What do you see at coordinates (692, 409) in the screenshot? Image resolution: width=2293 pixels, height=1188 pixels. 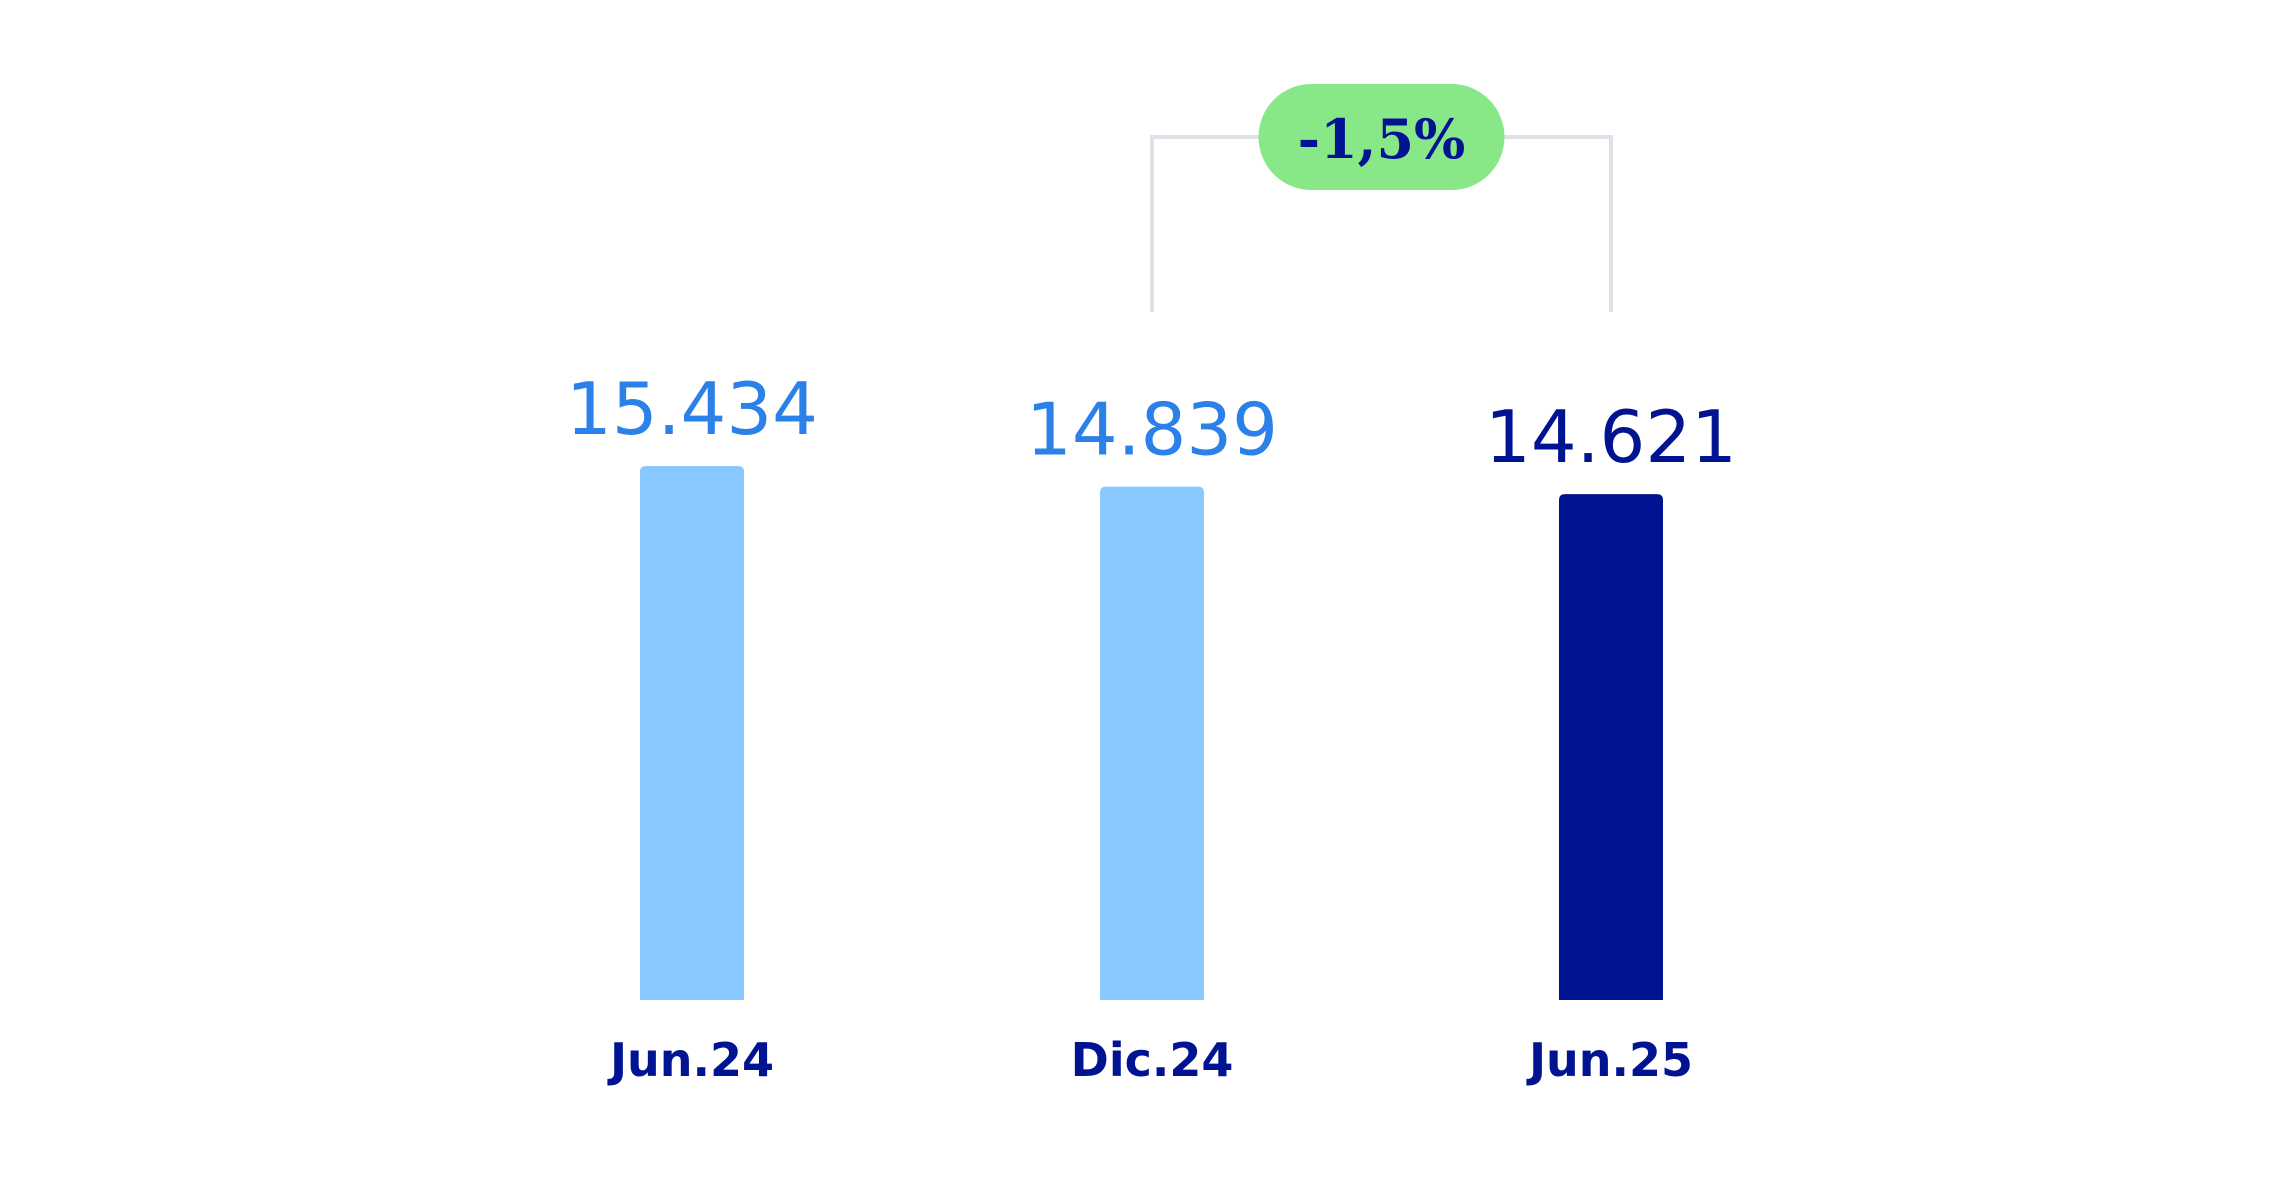 I see `value-label: 15.434` at bounding box center [692, 409].